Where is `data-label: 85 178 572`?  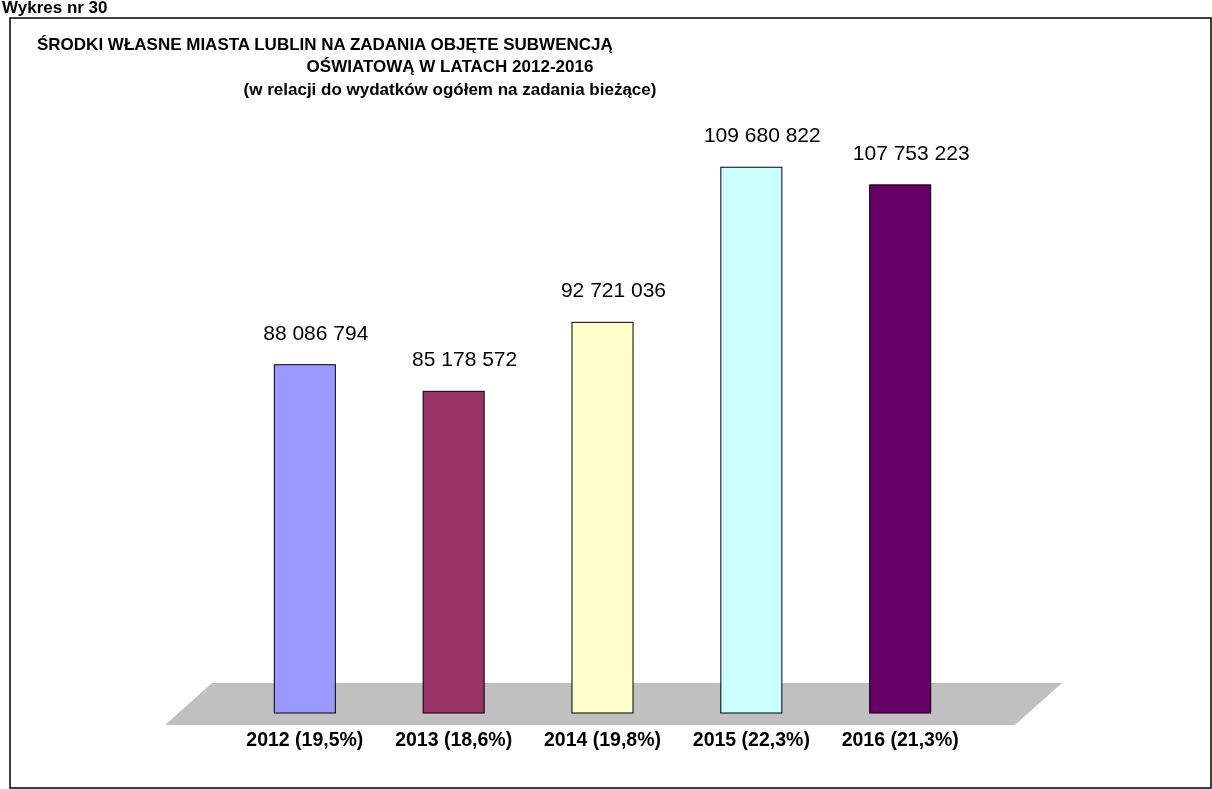
data-label: 85 178 572 is located at coordinates (465, 359).